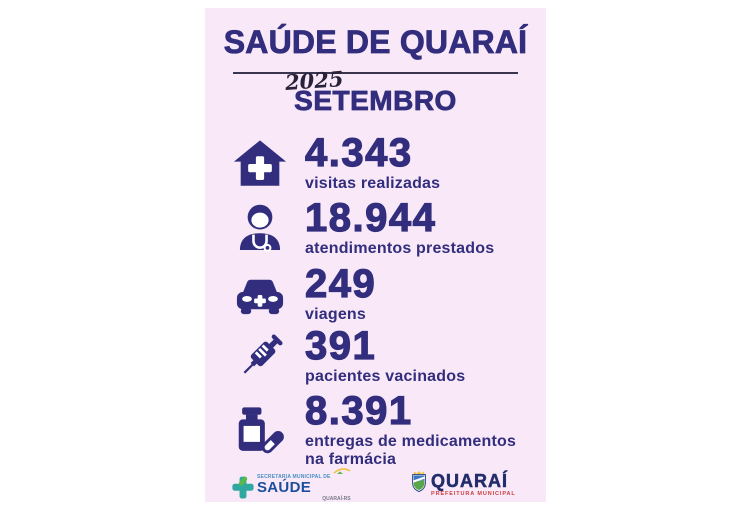 This screenshot has height=519, width=752. What do you see at coordinates (411, 451) in the screenshot?
I see `stat-label: entregas de medicamentos na farmácia` at bounding box center [411, 451].